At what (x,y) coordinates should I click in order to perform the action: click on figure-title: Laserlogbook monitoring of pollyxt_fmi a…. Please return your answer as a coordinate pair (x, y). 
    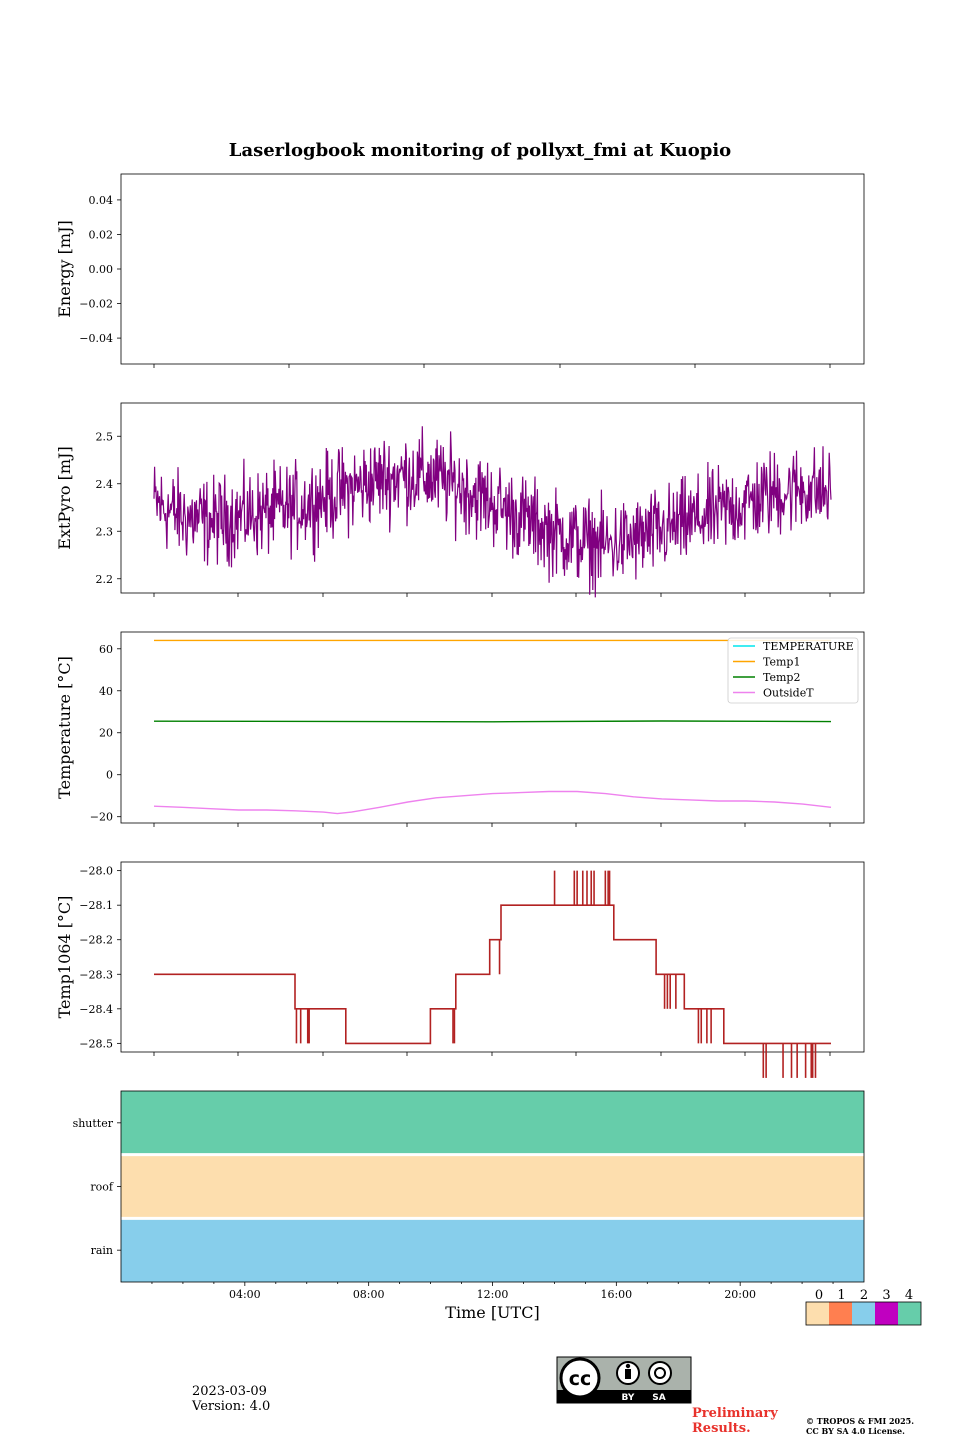
    Looking at the image, I should click on (480, 150).